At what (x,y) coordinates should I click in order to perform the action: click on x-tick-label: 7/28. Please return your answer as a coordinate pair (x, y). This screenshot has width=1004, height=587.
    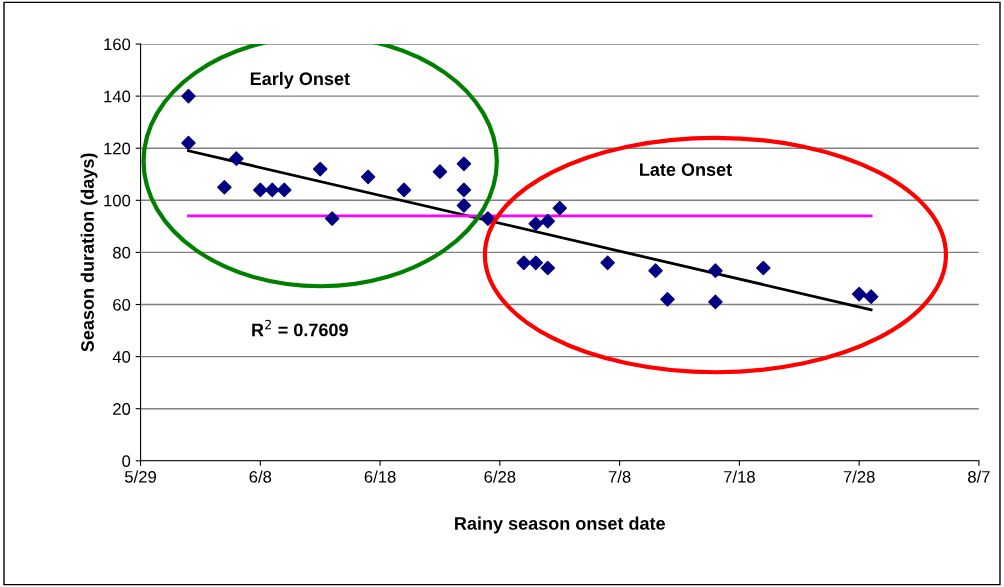
    Looking at the image, I should click on (859, 476).